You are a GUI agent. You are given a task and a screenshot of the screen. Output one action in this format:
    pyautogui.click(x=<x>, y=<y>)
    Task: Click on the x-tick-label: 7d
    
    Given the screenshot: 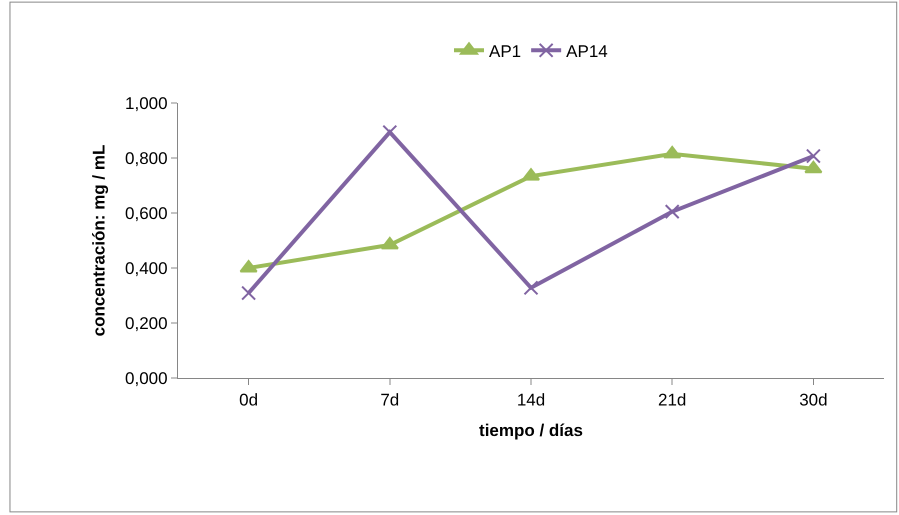 What is the action you would take?
    pyautogui.click(x=390, y=400)
    